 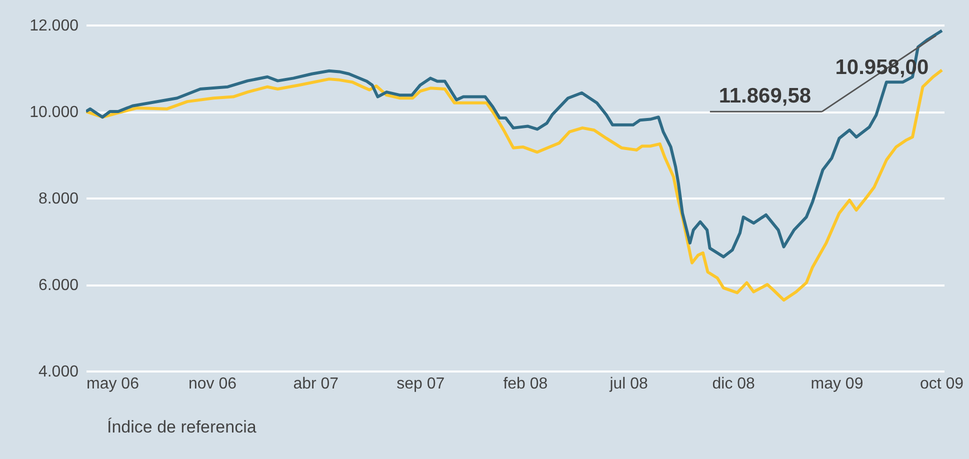 What do you see at coordinates (54, 112) in the screenshot?
I see `y-tick-label: 10.000` at bounding box center [54, 112].